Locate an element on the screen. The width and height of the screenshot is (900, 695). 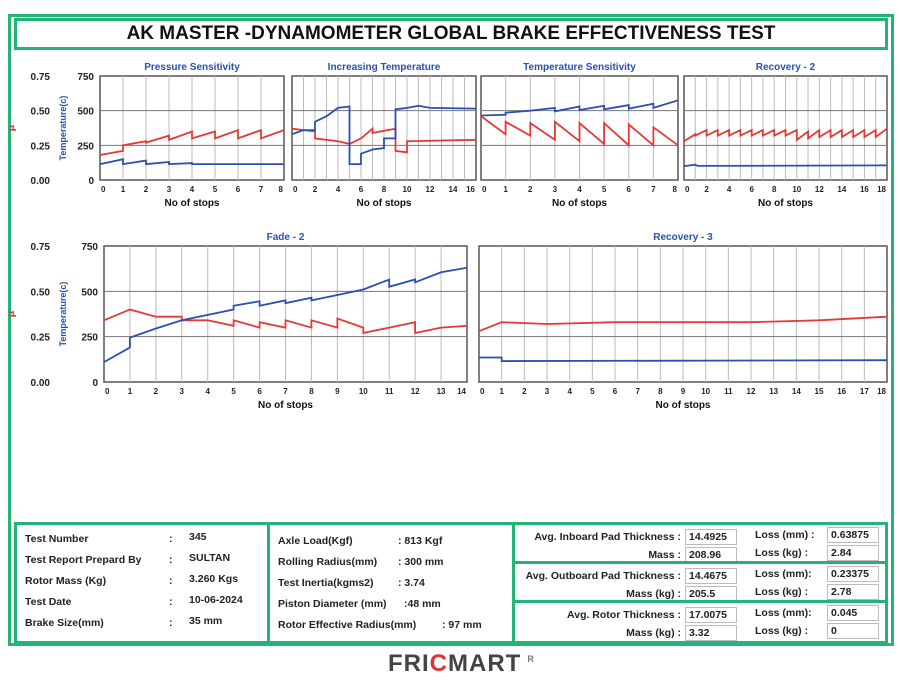
info-label: Test Inertia(kgms2) is located at coordinates (326, 583).